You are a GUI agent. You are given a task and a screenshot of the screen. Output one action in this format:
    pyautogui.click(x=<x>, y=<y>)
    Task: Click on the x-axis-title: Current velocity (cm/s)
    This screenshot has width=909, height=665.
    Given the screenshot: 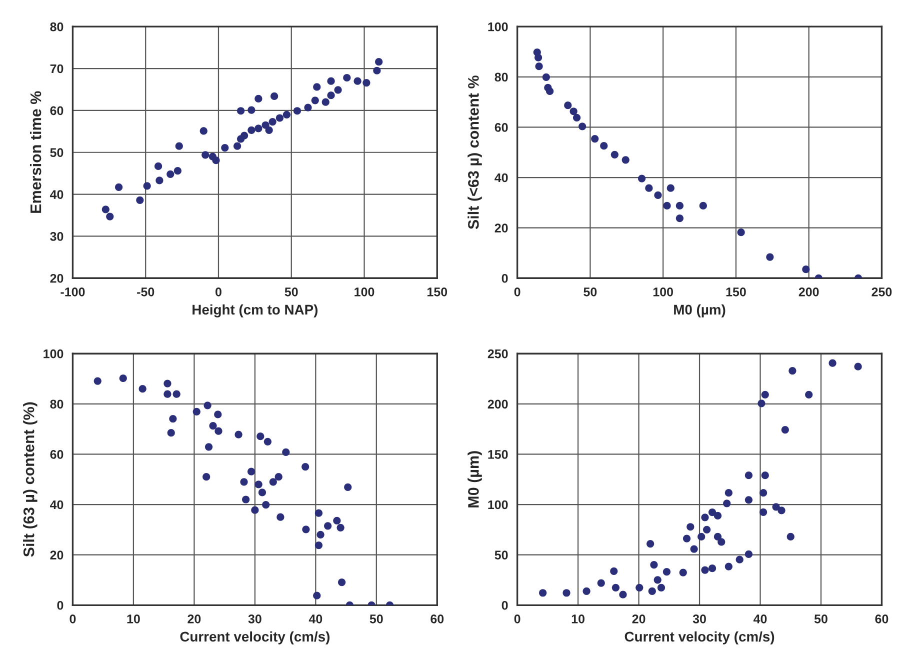 What is the action you would take?
    pyautogui.click(x=255, y=637)
    